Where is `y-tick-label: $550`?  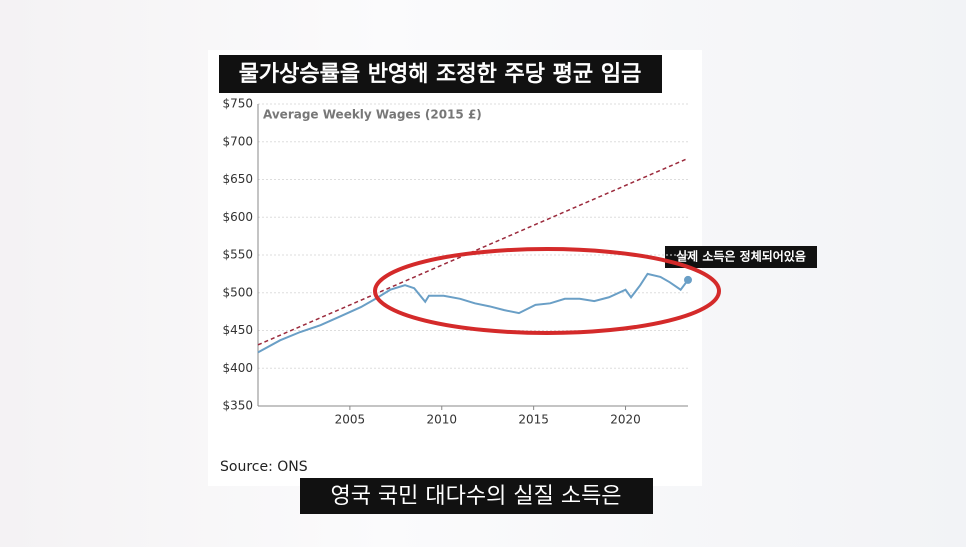
y-tick-label: $550 is located at coordinates (237, 255).